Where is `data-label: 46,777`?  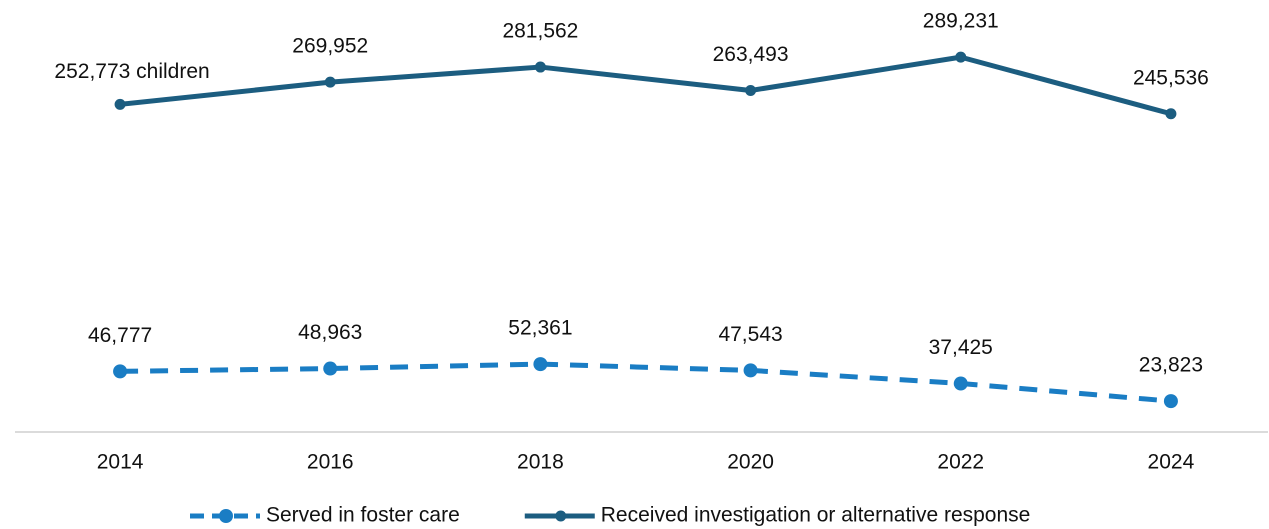
data-label: 46,777 is located at coordinates (120, 335).